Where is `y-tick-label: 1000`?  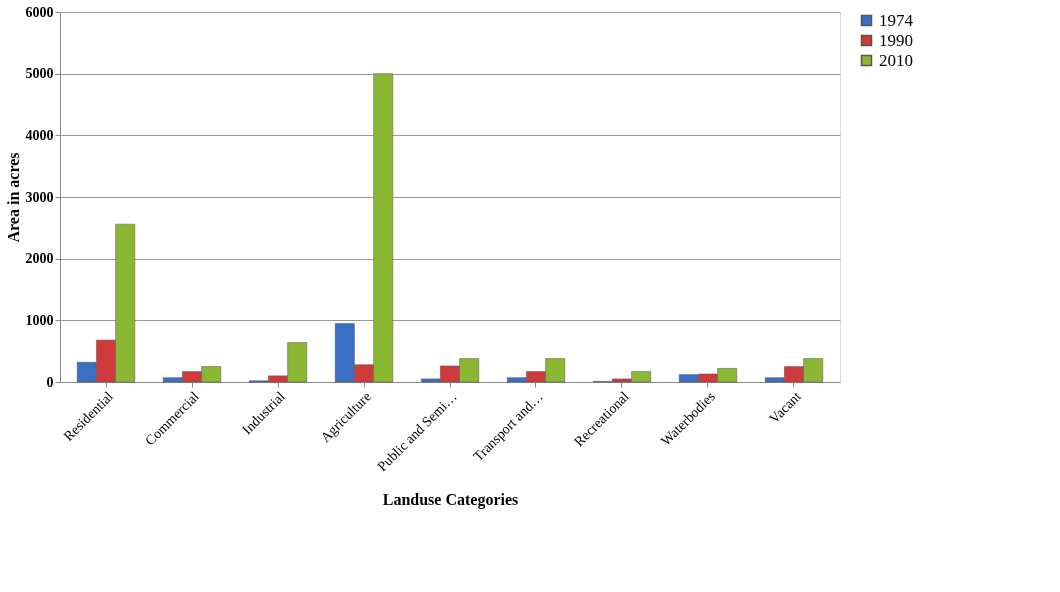
y-tick-label: 1000 is located at coordinates (39, 320).